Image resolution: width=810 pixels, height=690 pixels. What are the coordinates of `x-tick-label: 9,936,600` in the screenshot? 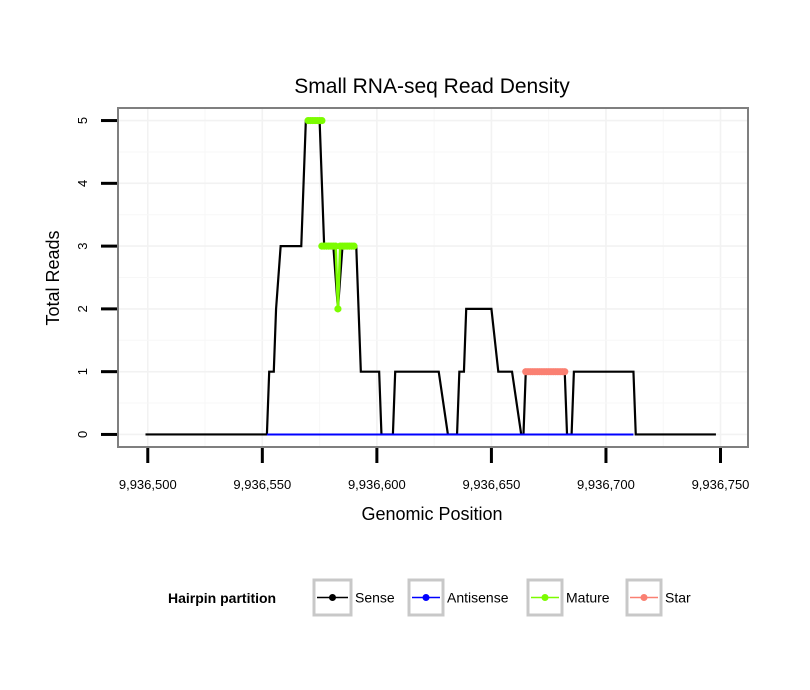 It's located at (377, 484).